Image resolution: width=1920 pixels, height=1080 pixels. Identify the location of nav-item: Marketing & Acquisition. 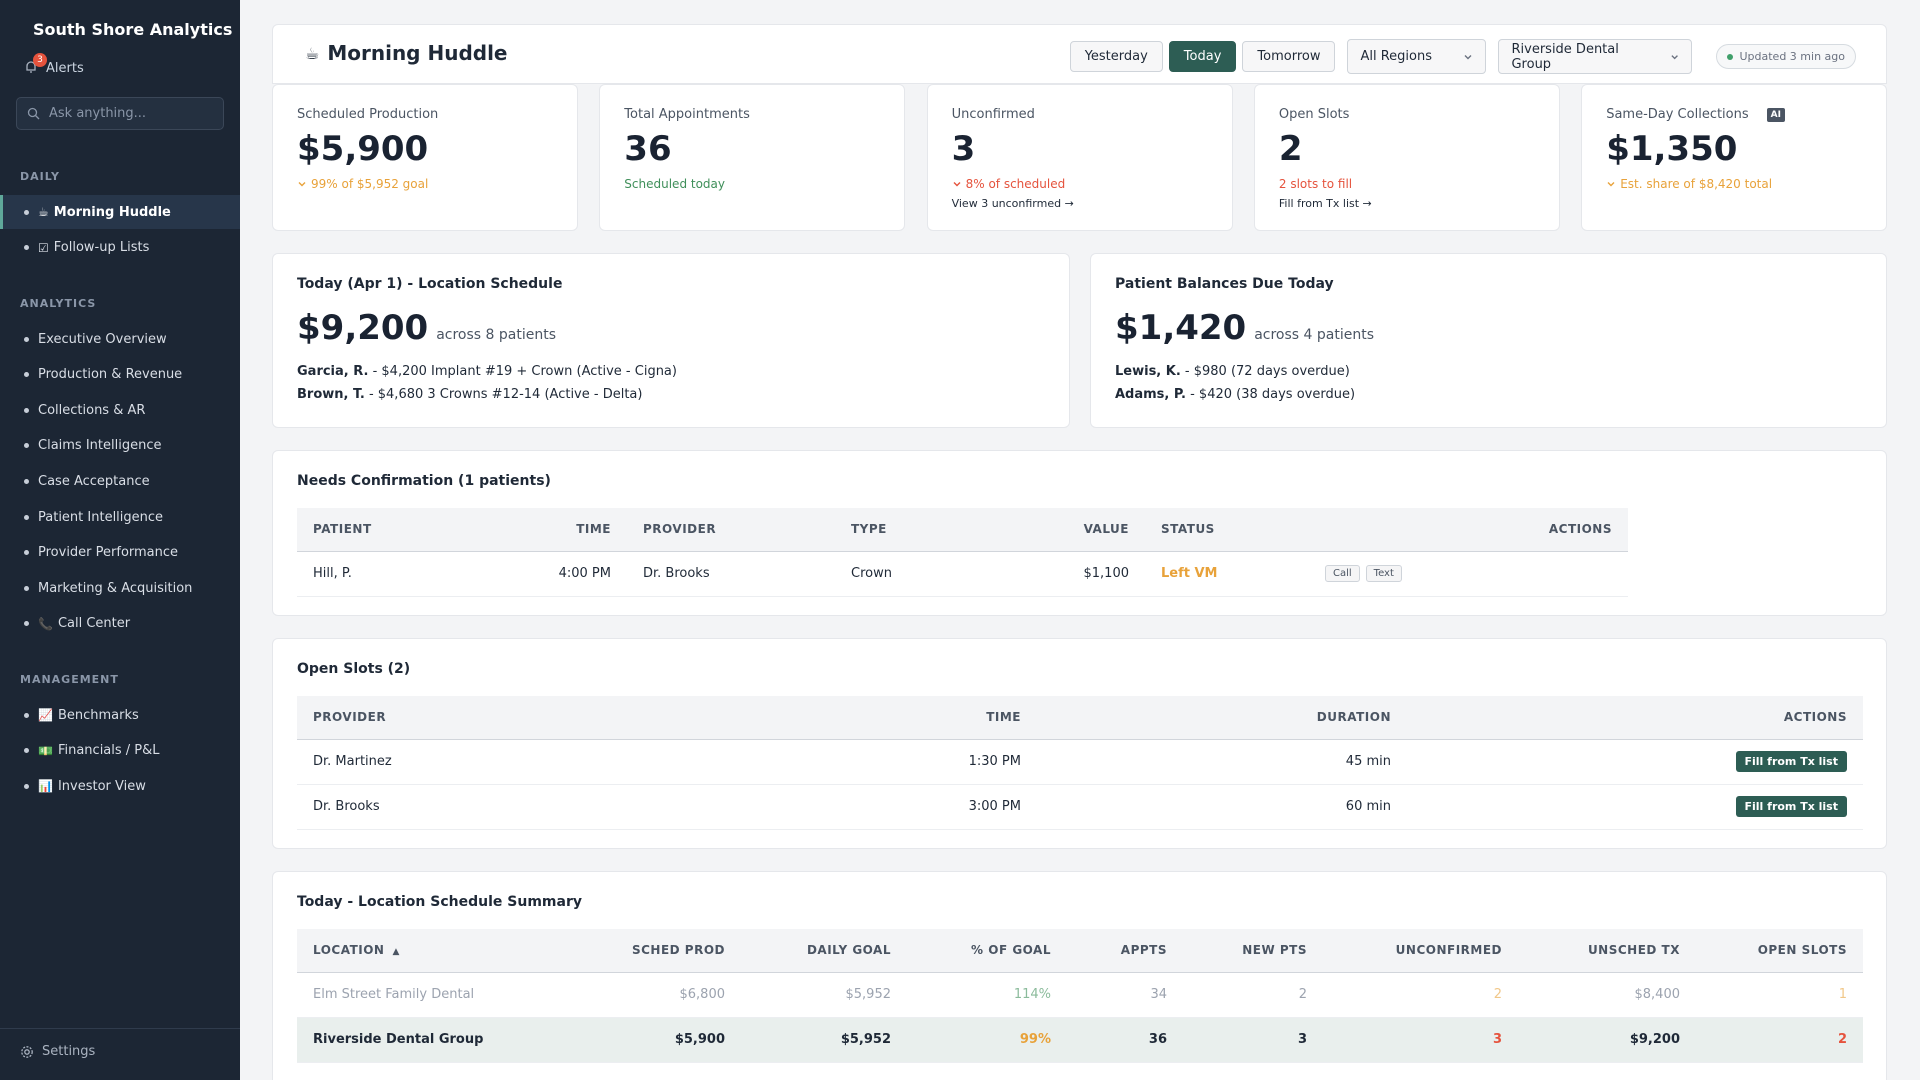
(120, 588).